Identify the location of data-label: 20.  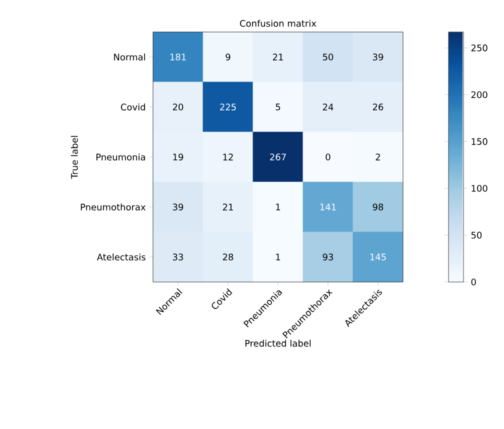
(178, 107).